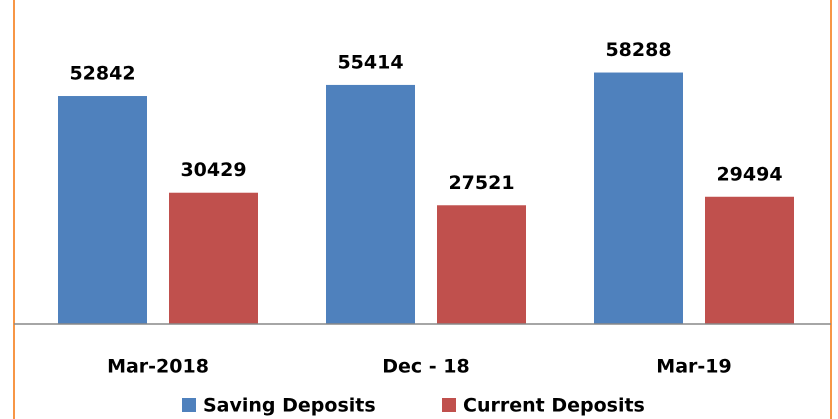 This screenshot has width=838, height=419. I want to click on value-label: 30429, so click(213, 170).